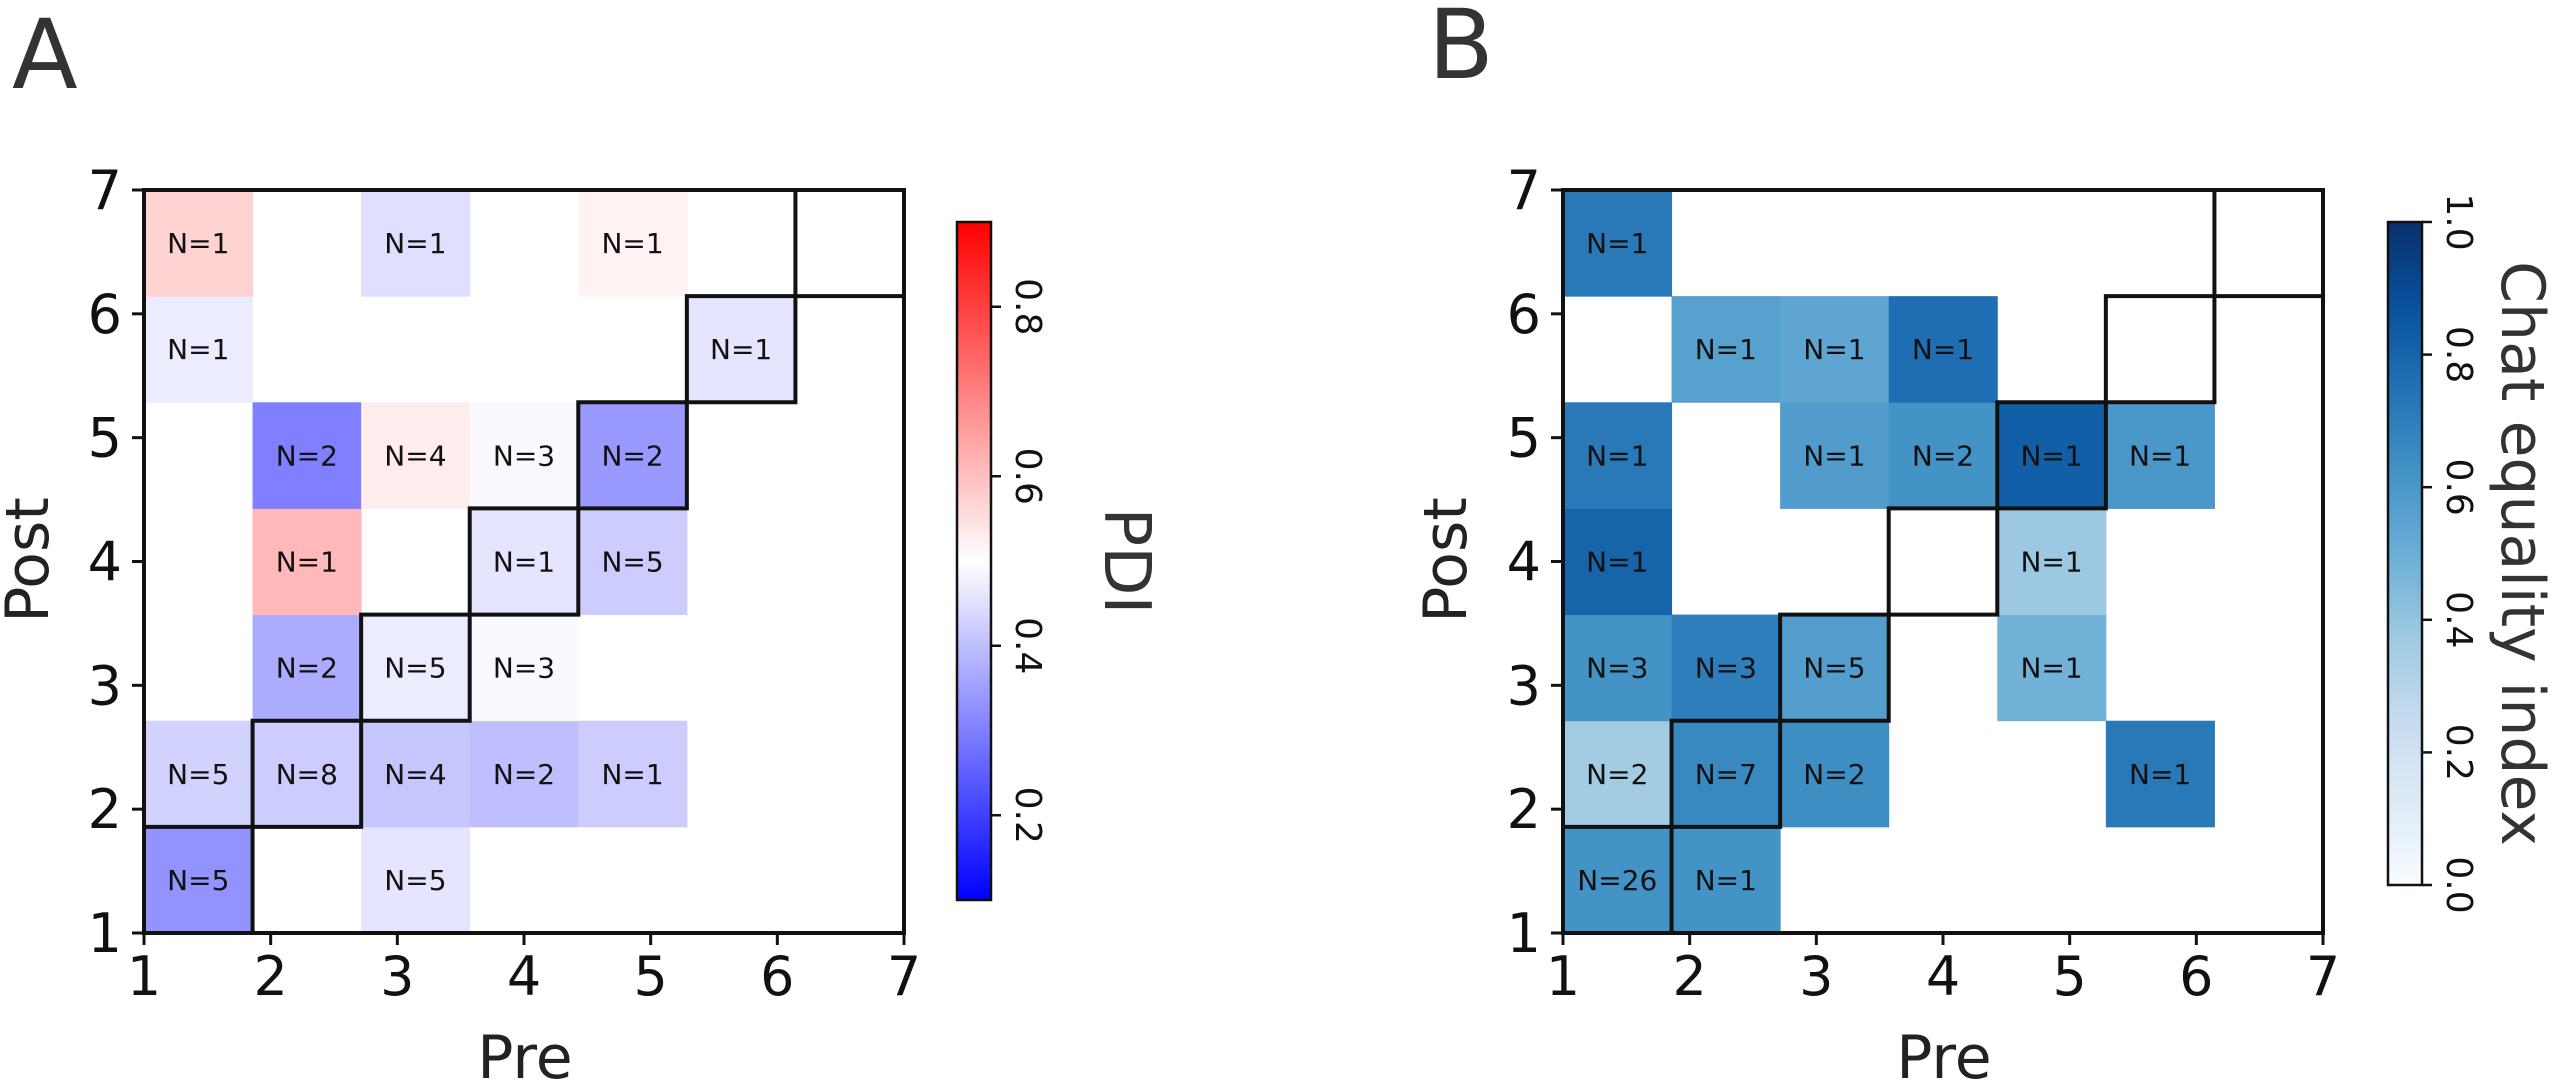  I want to click on colorbar-gradient, so click(974, 561).